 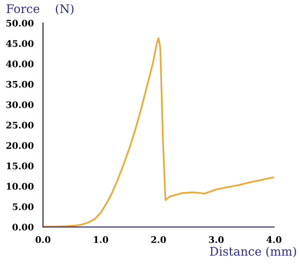 What do you see at coordinates (253, 252) in the screenshot?
I see `x-axis-title: Distance (mm)` at bounding box center [253, 252].